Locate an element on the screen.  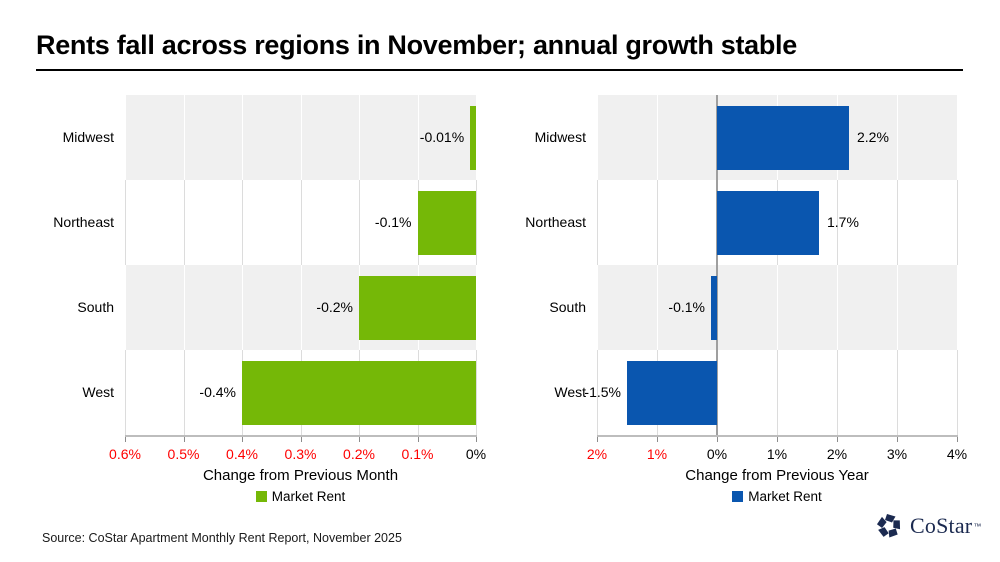
x-axis-tick-label: 0.1% is located at coordinates (417, 454).